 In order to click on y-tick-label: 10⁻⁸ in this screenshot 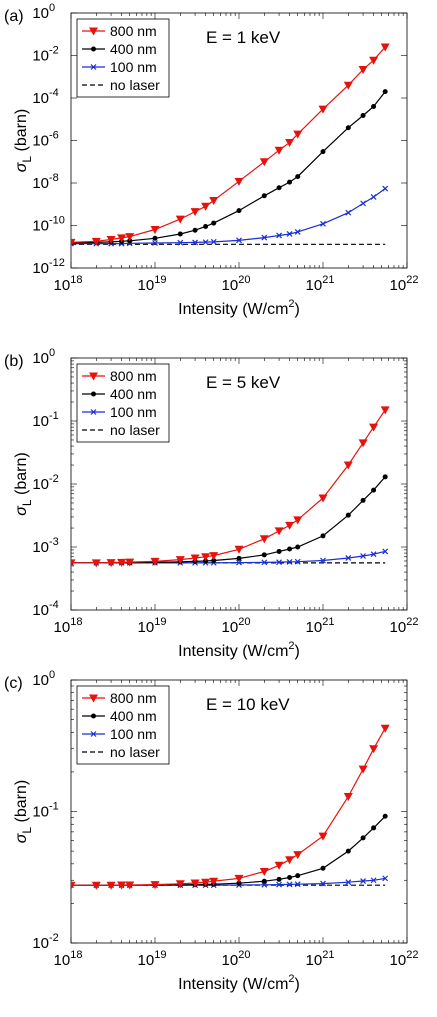, I will do `click(45, 182)`.